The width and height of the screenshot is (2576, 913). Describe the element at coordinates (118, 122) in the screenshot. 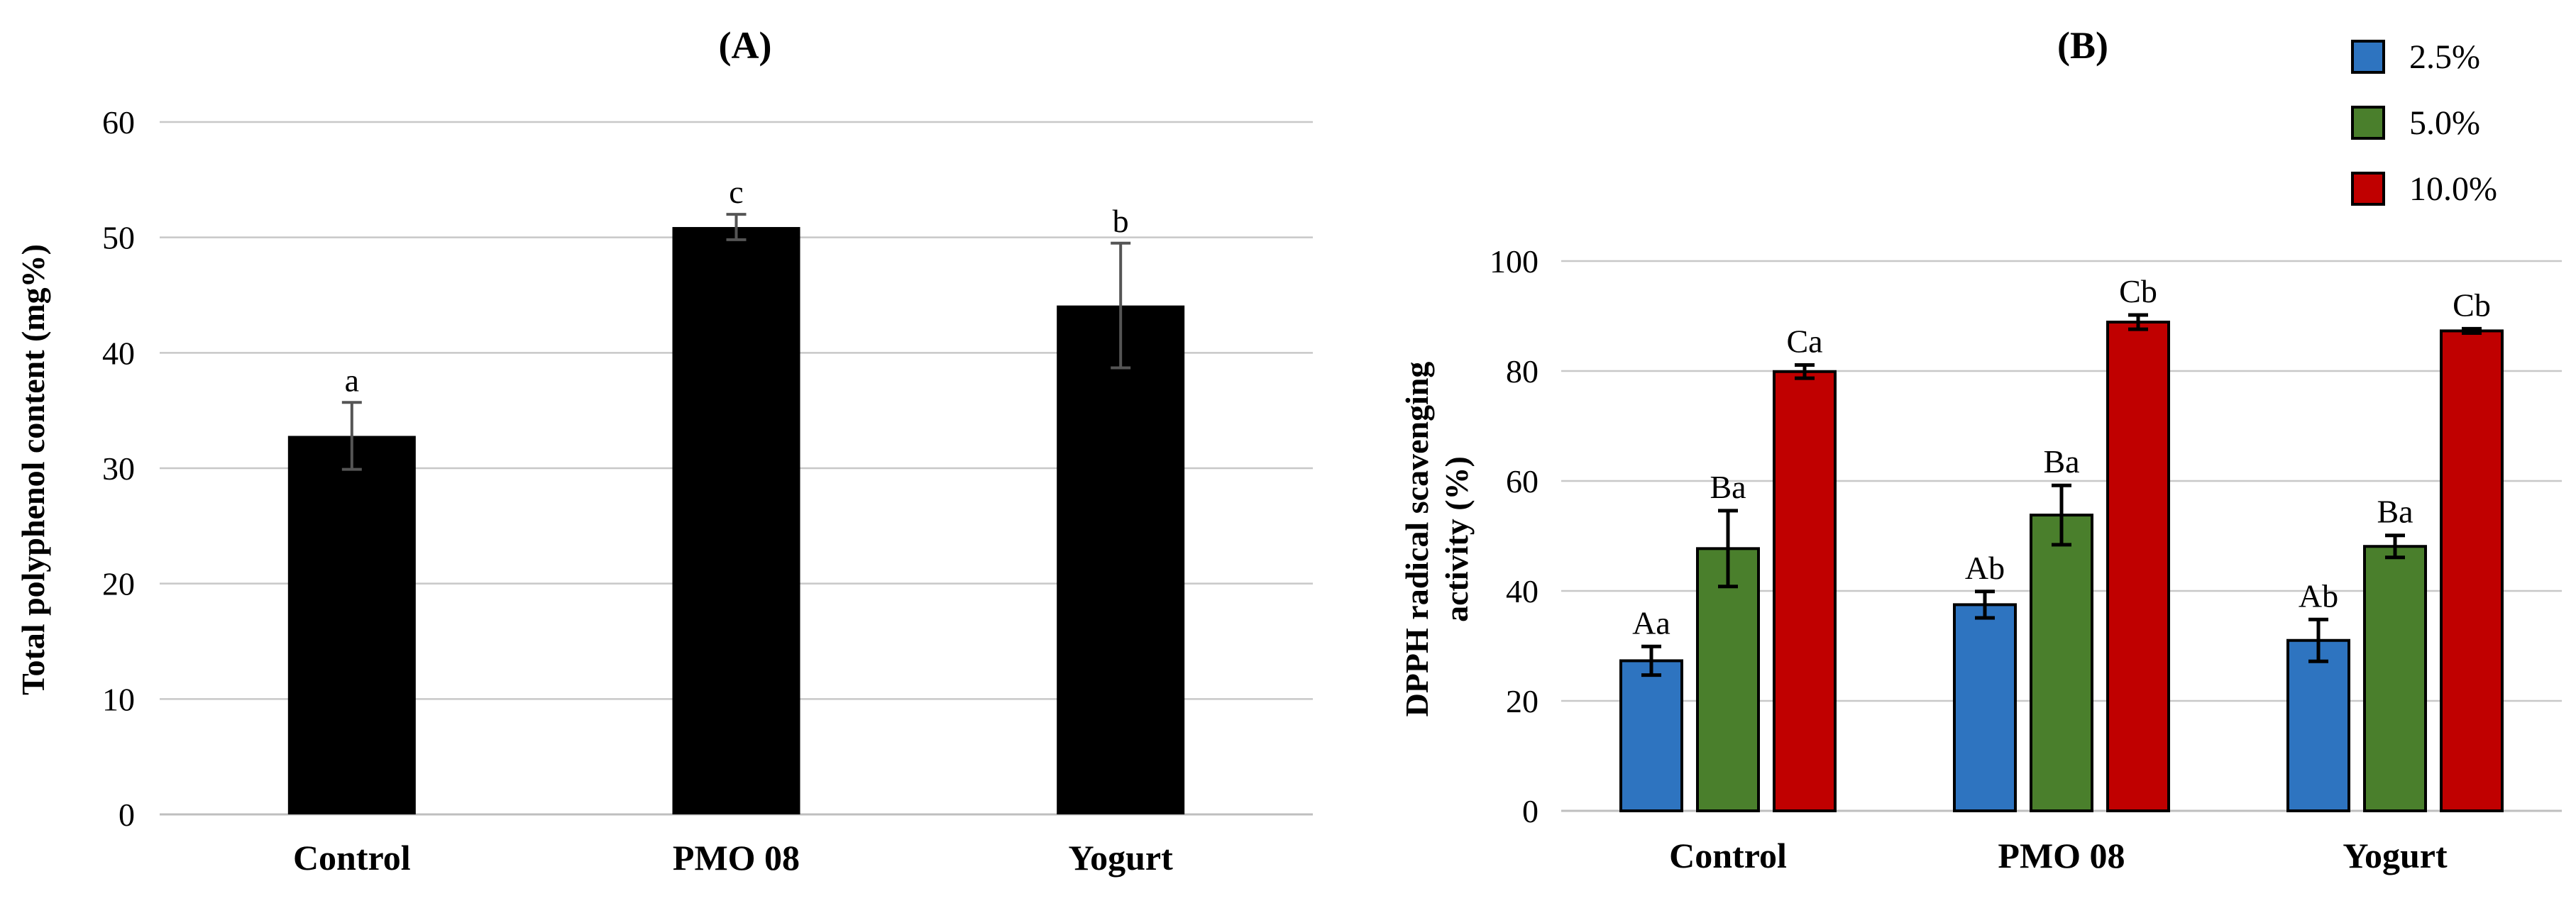

I see `panel-a-y-tick-label: 60` at that location.